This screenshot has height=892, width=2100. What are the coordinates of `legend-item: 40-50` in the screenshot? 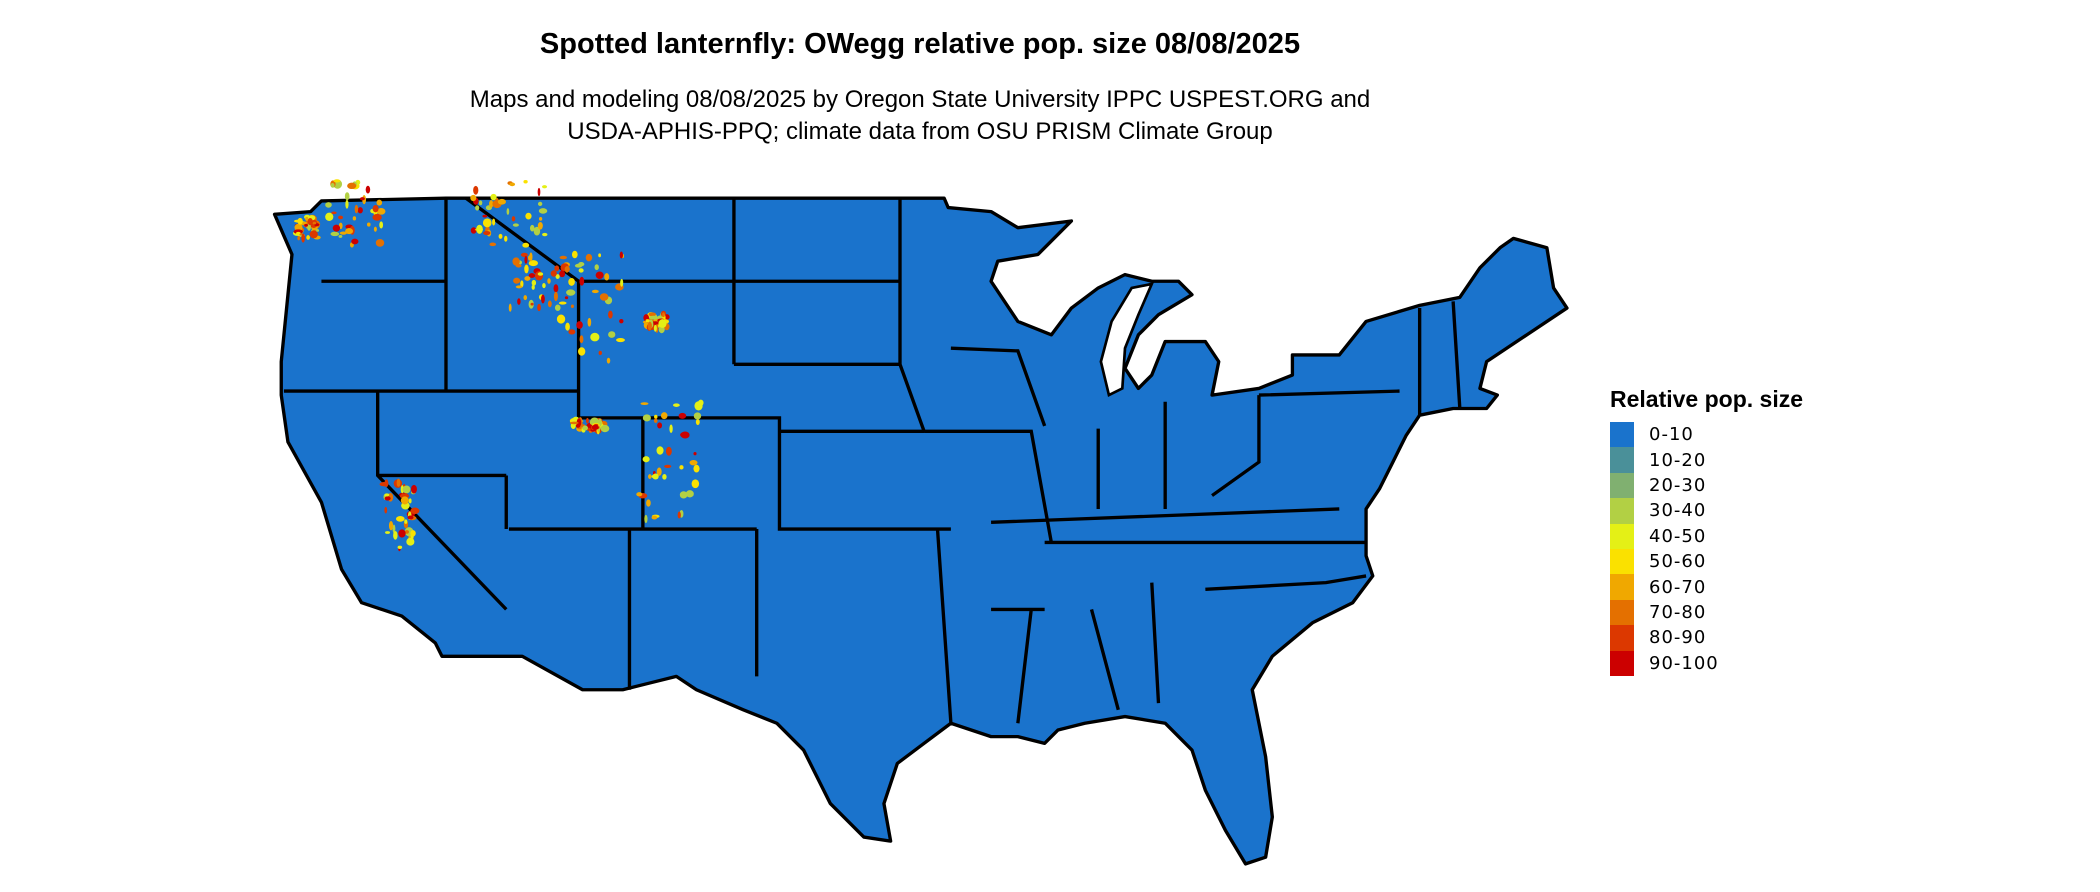 It's located at (1706, 536).